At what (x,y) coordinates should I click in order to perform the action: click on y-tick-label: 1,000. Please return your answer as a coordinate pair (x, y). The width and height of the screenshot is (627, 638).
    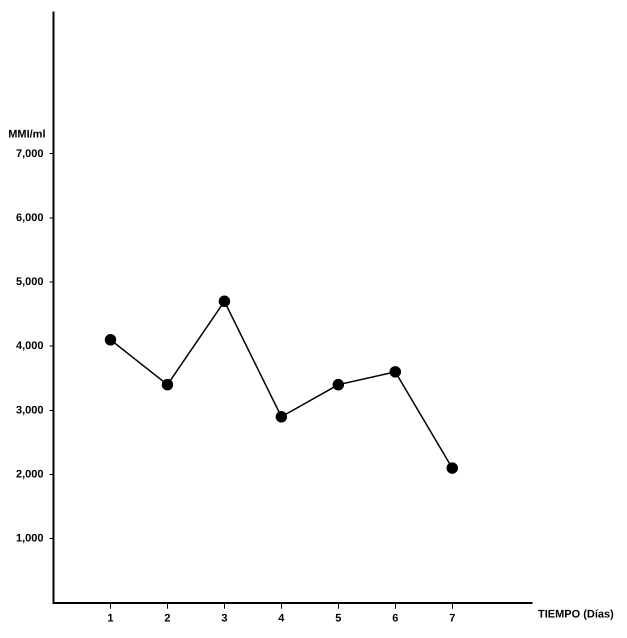
    Looking at the image, I should click on (30, 538).